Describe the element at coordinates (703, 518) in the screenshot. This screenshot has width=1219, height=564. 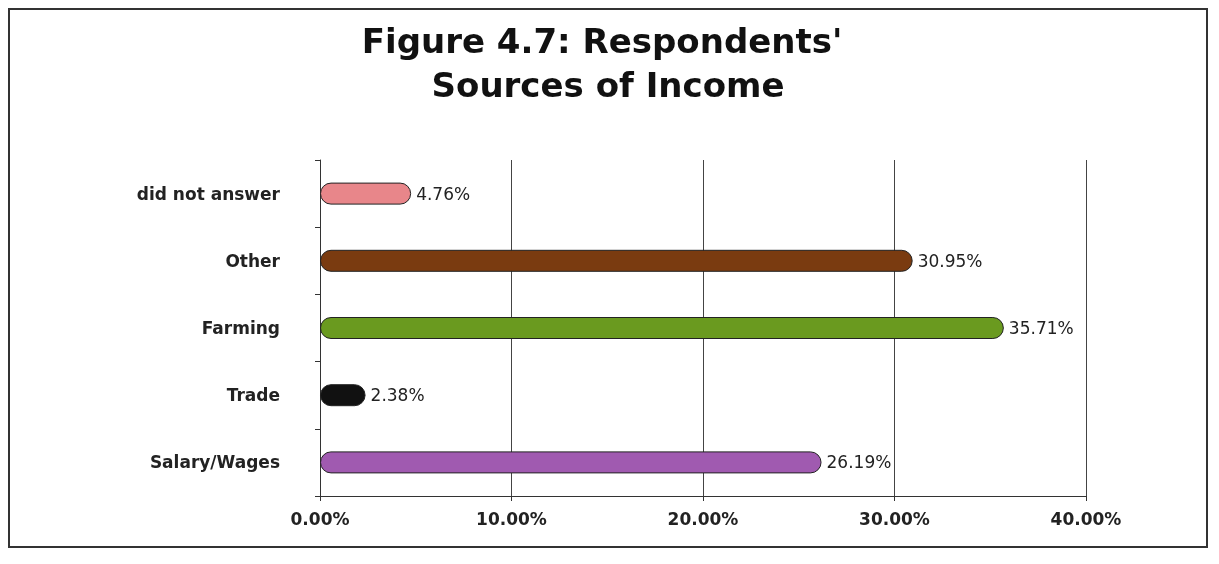
I see `x-tick-label: 20.00%` at that location.